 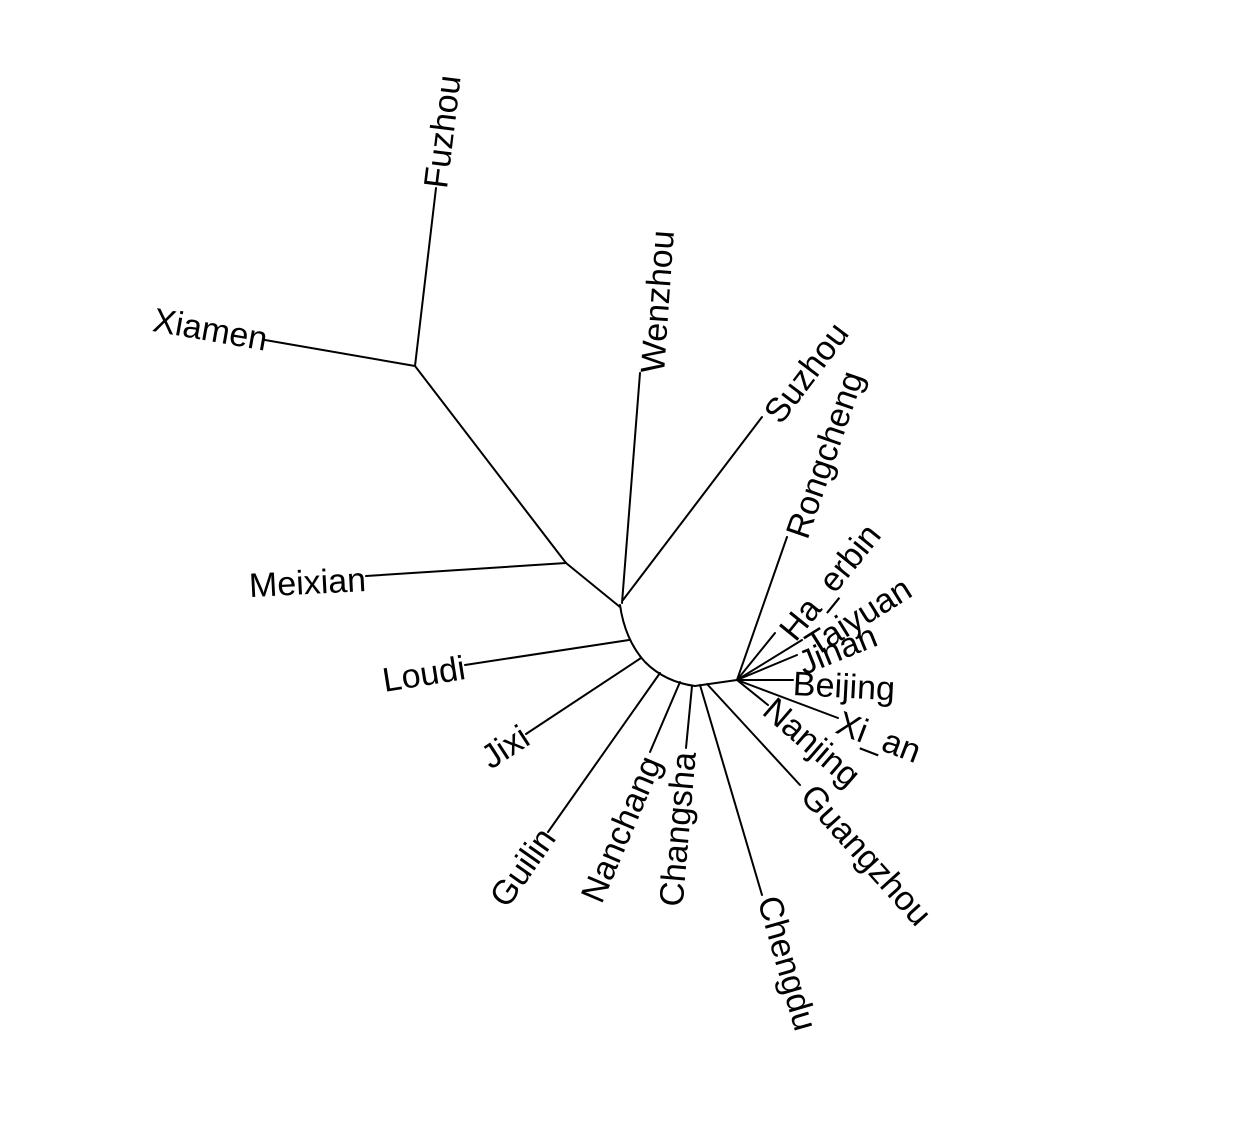 I want to click on branch-backbone-to-changsha, so click(x=689, y=717).